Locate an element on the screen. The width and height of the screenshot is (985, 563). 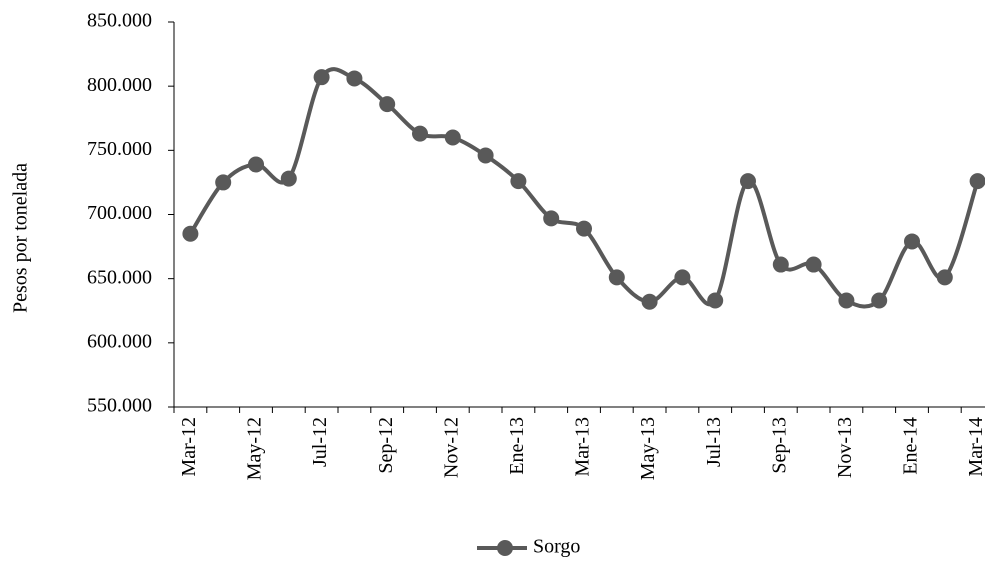
x-tick-label: May-12 is located at coordinates (255, 448).